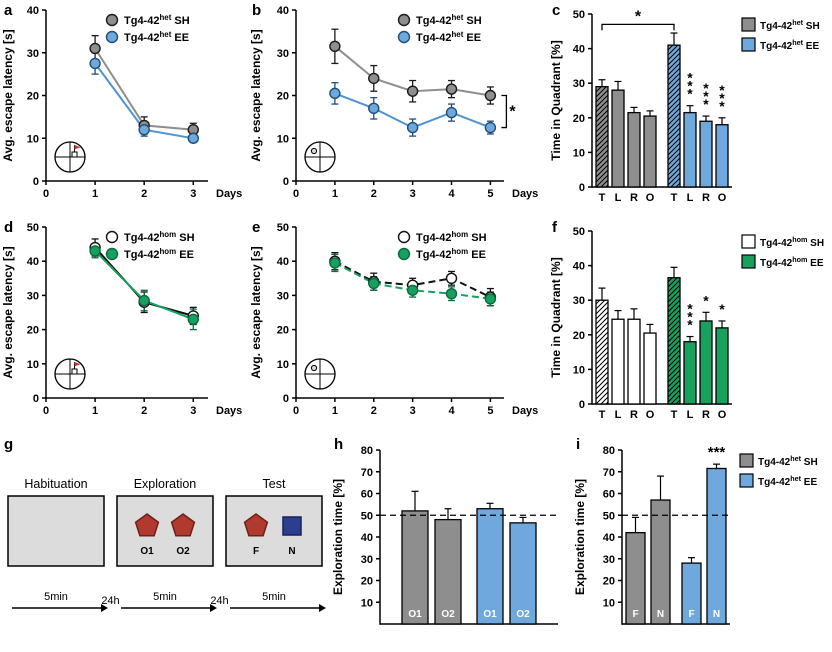 This screenshot has width=832, height=652. I want to click on arrow-icon, so click(104, 608).